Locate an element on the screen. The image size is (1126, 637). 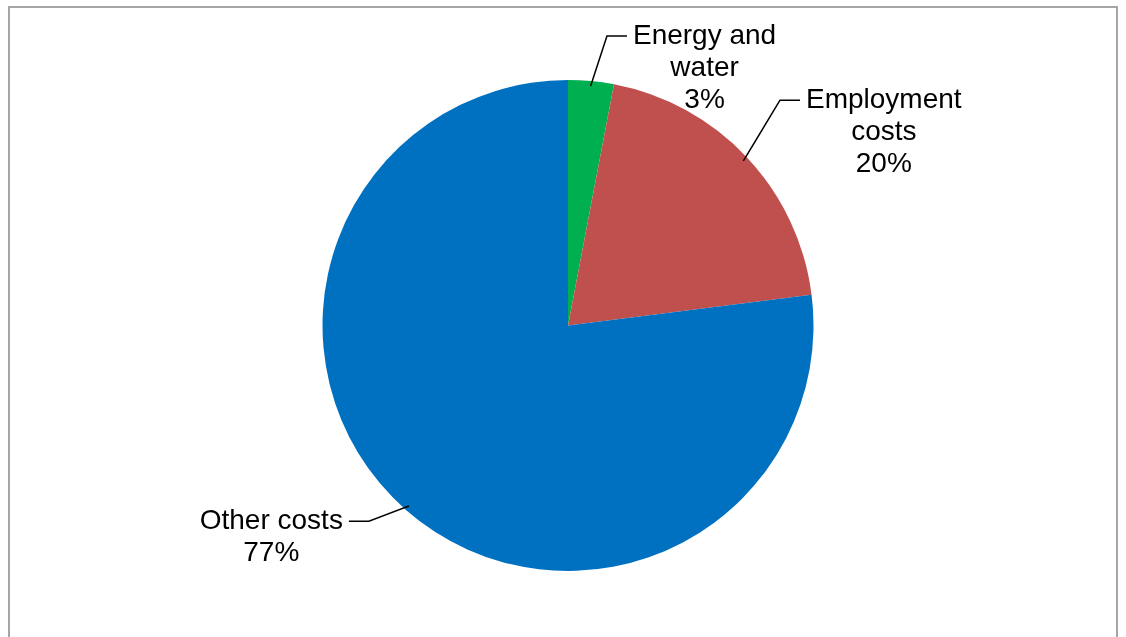
data-label: 3% is located at coordinates (704, 98).